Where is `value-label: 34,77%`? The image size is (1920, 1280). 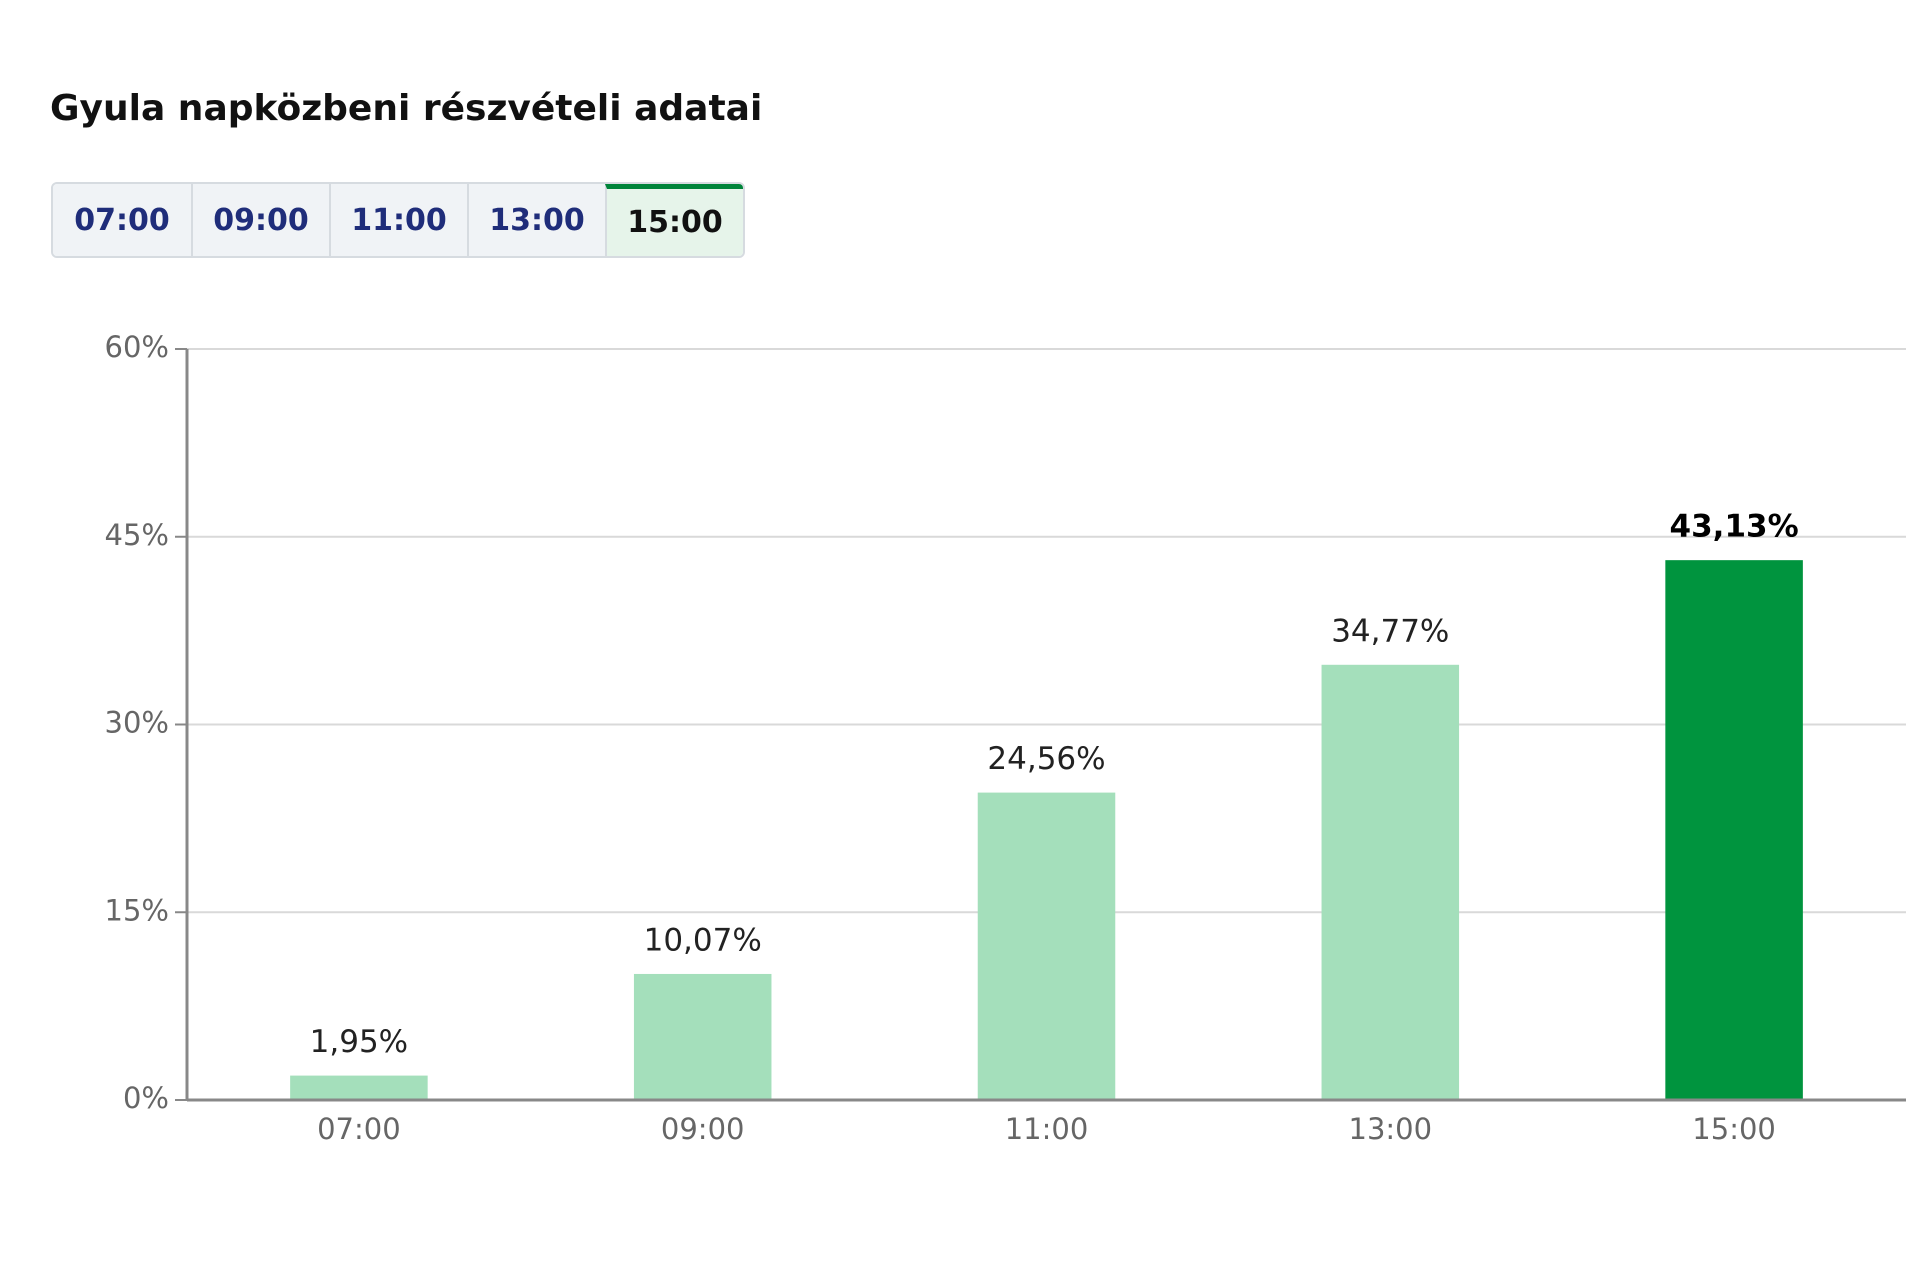
value-label: 34,77% is located at coordinates (1390, 631).